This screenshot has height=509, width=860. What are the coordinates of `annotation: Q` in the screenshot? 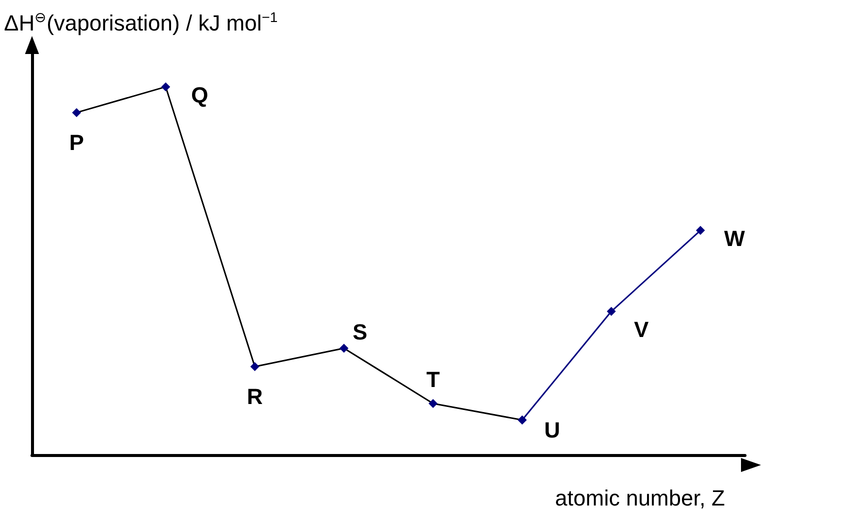 It's located at (199, 95).